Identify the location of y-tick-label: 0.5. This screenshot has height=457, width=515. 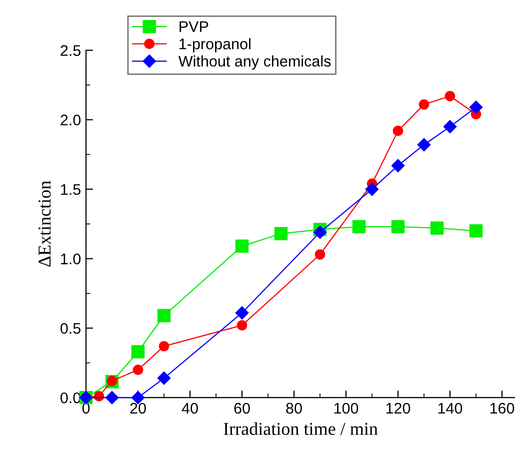
(70, 328).